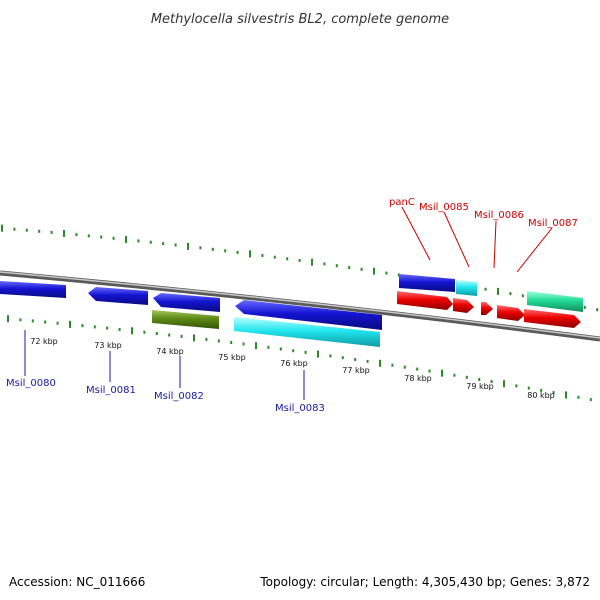 The image size is (600, 600). I want to click on reverse-strand-genes, so click(290, 314).